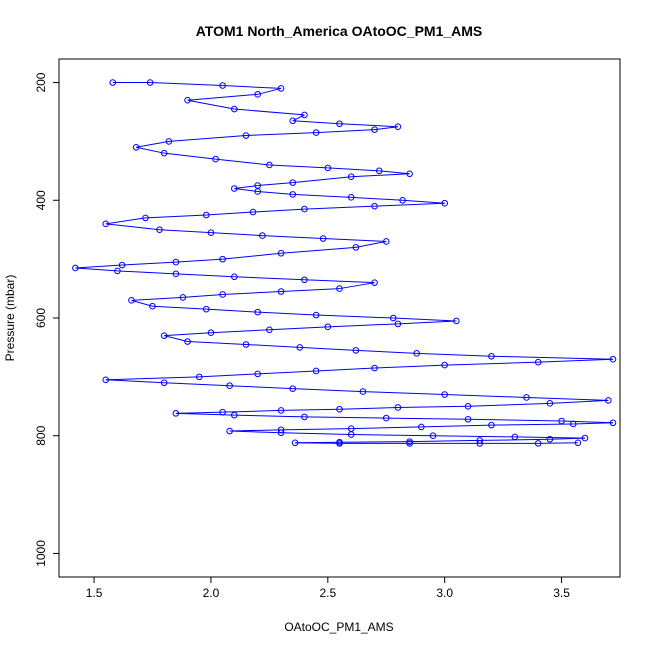 The height and width of the screenshot is (650, 650). I want to click on x-axis: 1.5 2.0 2.5 3.0 3.5, so click(328, 588).